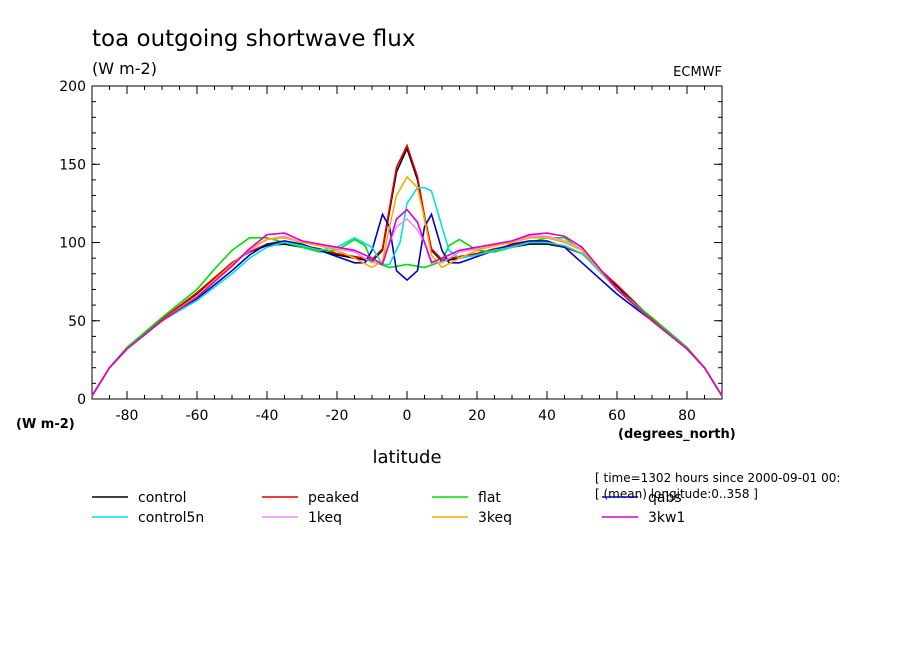 Image resolution: width=904 pixels, height=654 pixels. Describe the element at coordinates (253, 39) in the screenshot. I see `chart-title: toa outgoing shortwave flux` at that location.